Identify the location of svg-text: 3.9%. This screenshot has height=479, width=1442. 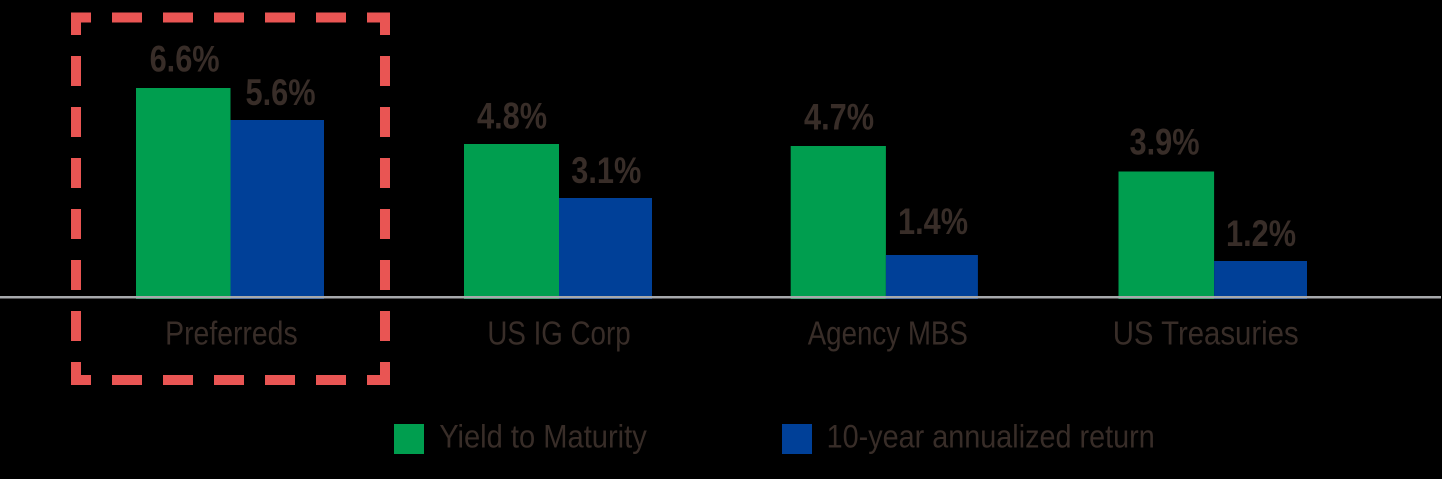
(1164, 143).